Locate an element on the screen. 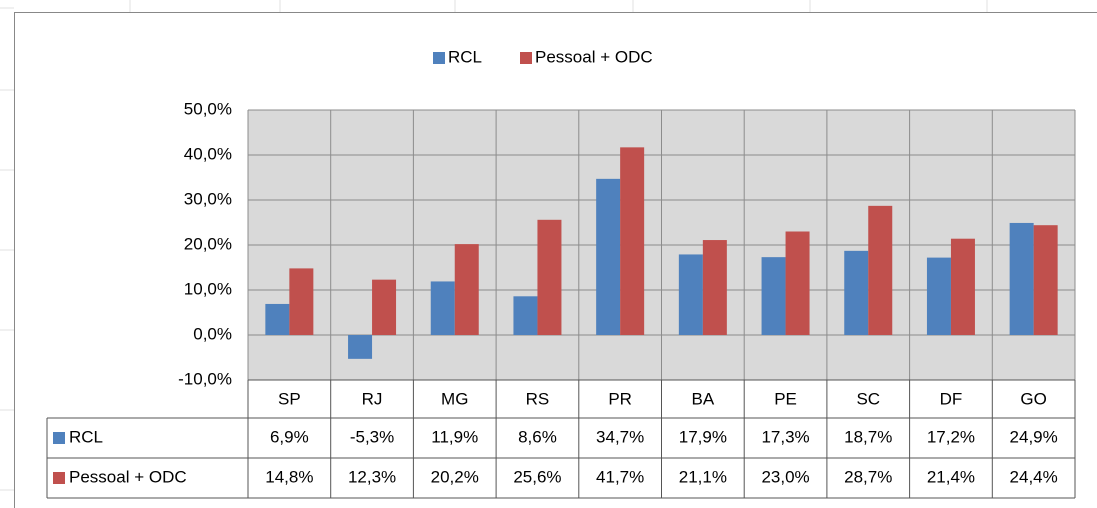 This screenshot has width=1097, height=508. table-row-header: RCL is located at coordinates (86, 436).